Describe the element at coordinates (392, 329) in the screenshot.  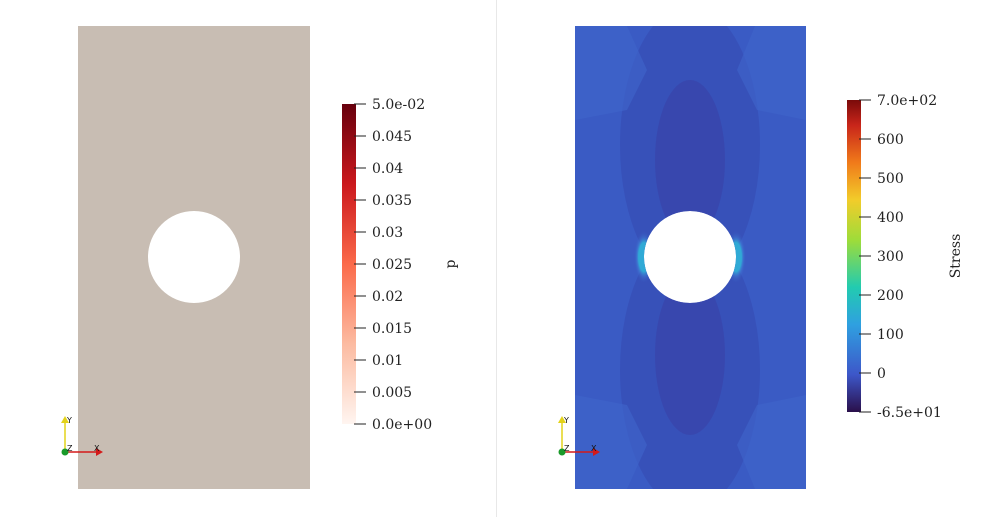
I see `colorbar-tick-label: 0.015` at that location.